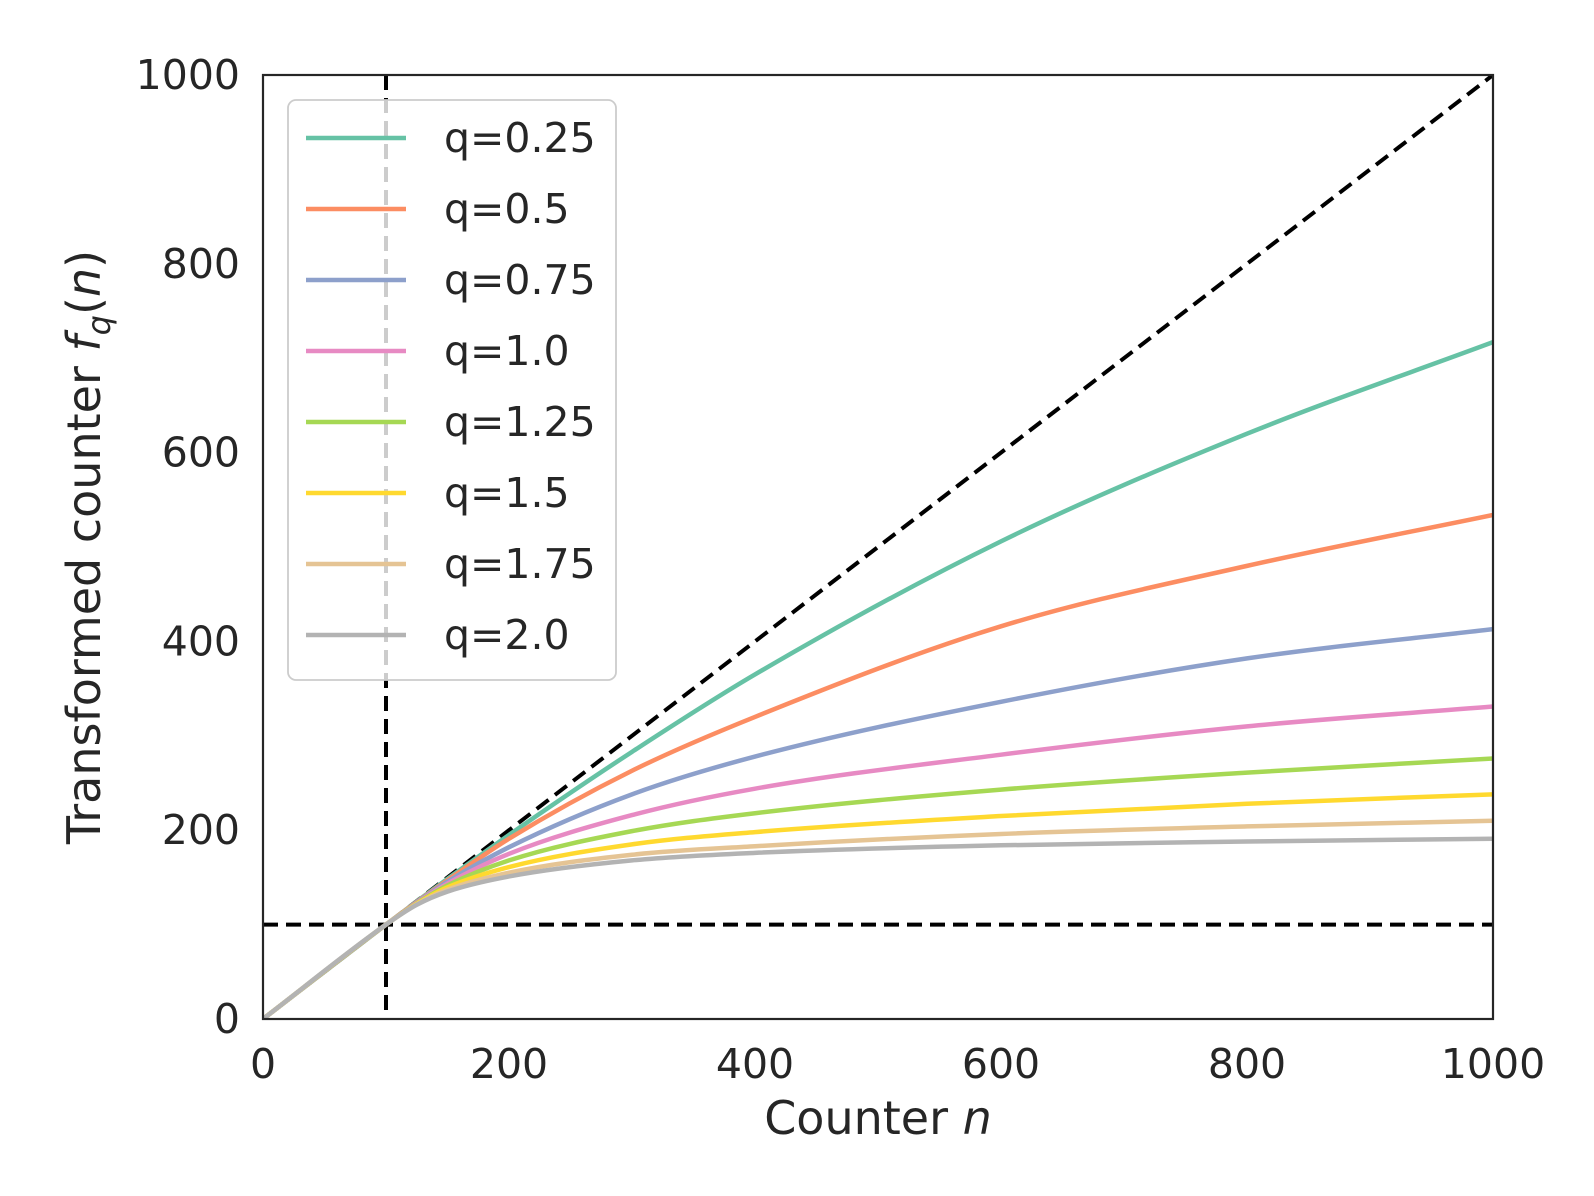 The width and height of the screenshot is (1594, 1196). I want to click on y-axis-label-sub: q, so click(99, 325).